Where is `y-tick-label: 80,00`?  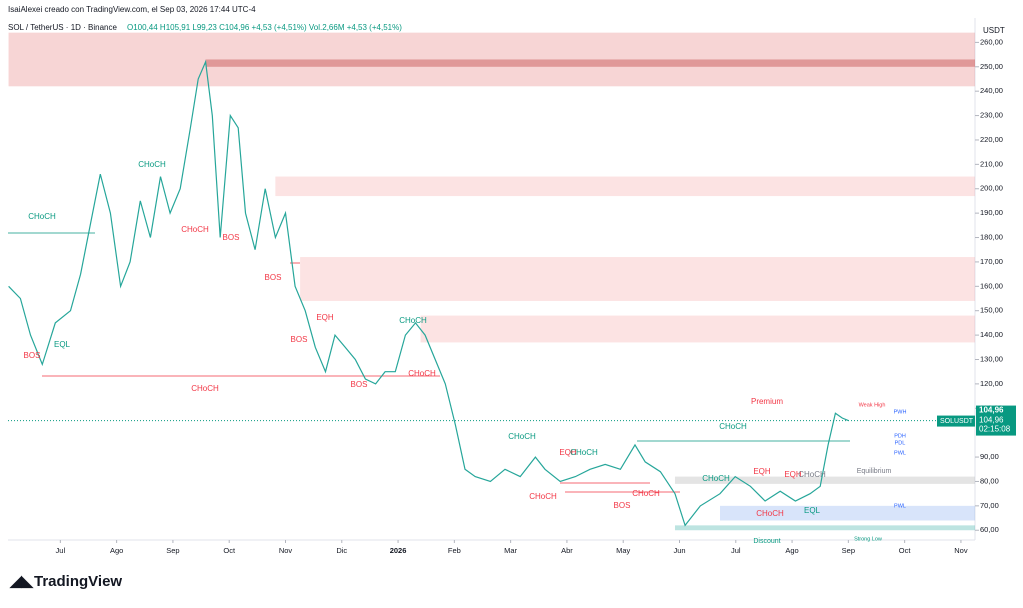
y-tick-label: 80,00 is located at coordinates (989, 480).